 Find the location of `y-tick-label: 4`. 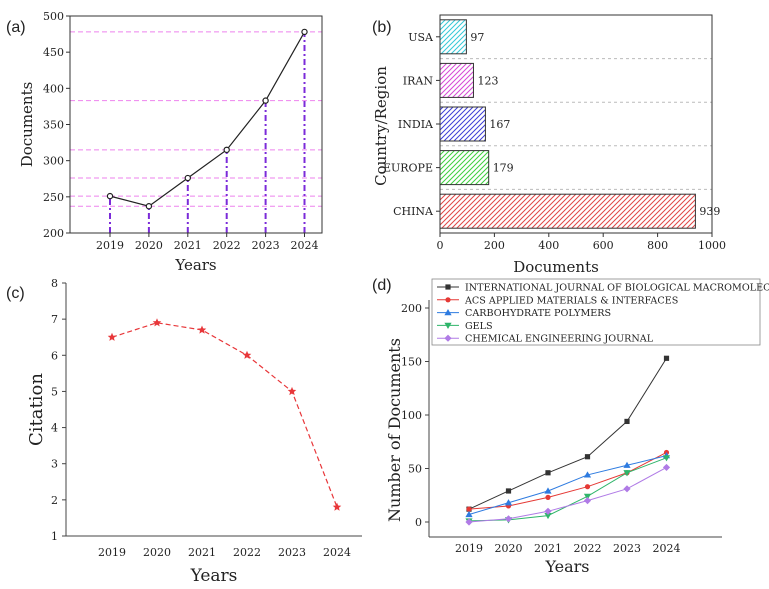

y-tick-label: 4 is located at coordinates (54, 428).